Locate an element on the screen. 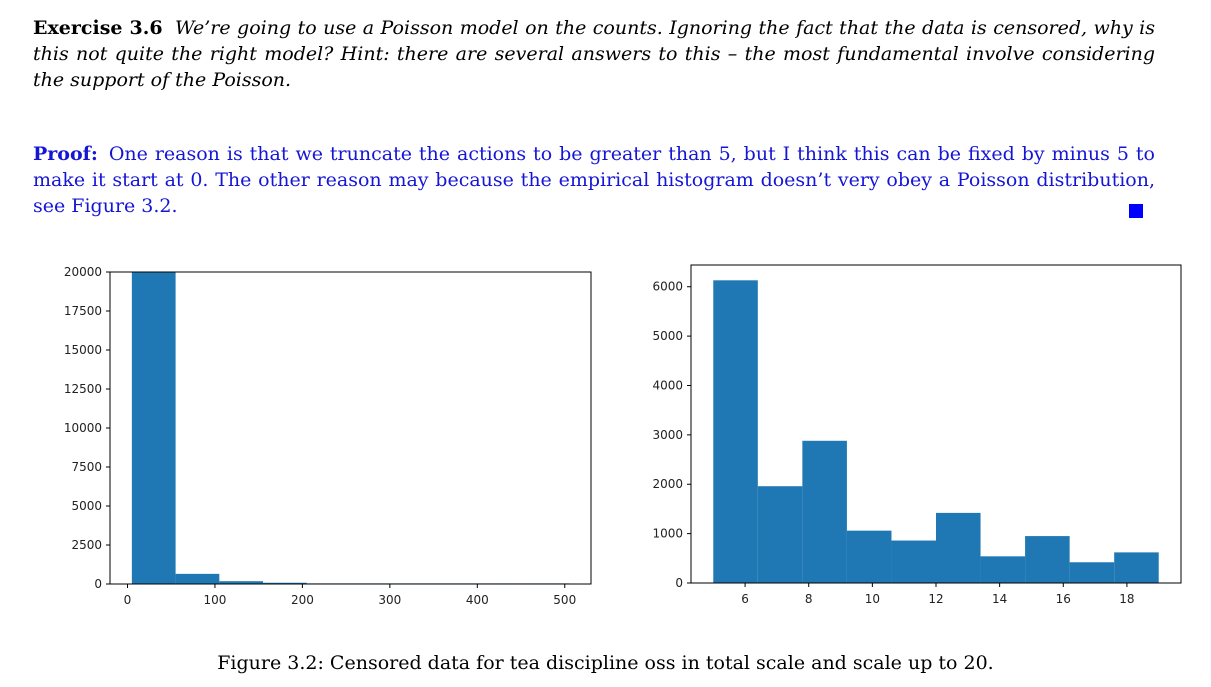  x-tick-label: 0 is located at coordinates (128, 600).